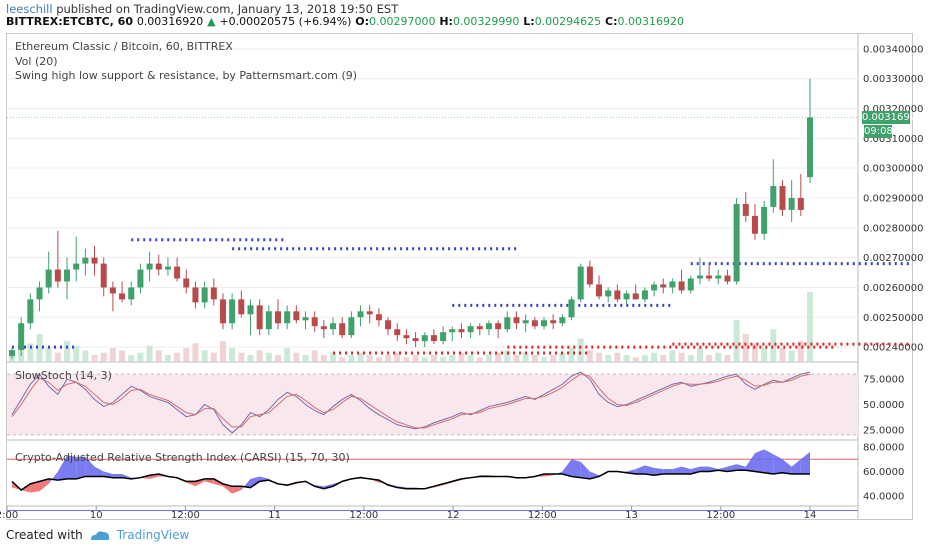  Describe the element at coordinates (36, 61) in the screenshot. I see `volume-legend: Vol (20)` at that location.